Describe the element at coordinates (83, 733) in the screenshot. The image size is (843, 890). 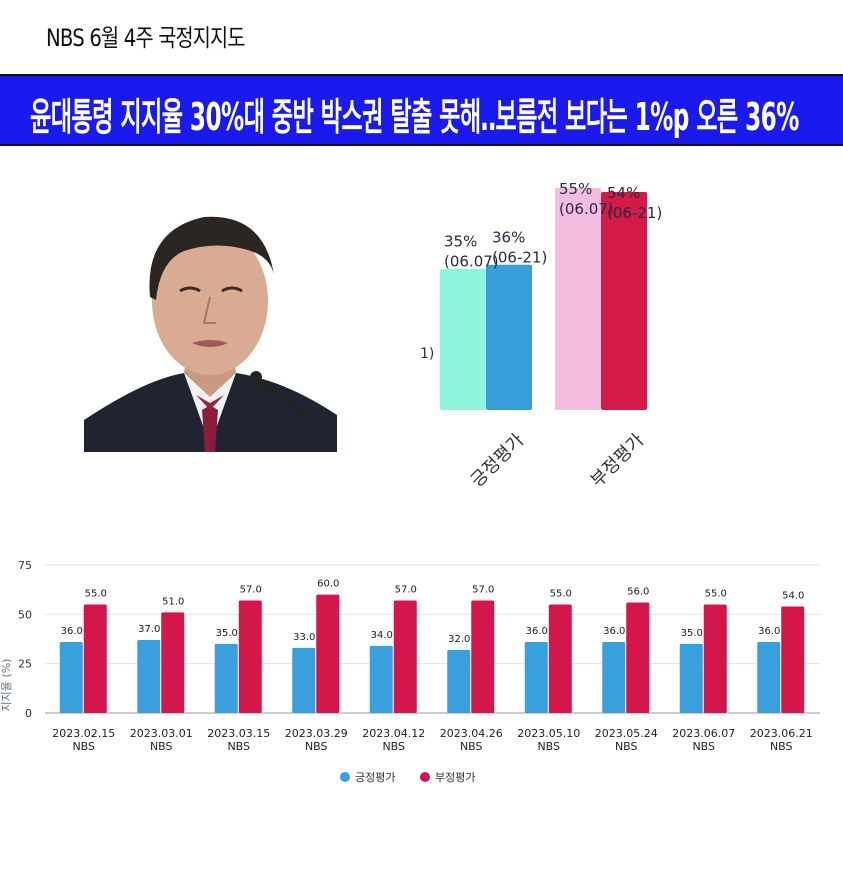
I see `x-tick-label: 2023.02.15` at that location.